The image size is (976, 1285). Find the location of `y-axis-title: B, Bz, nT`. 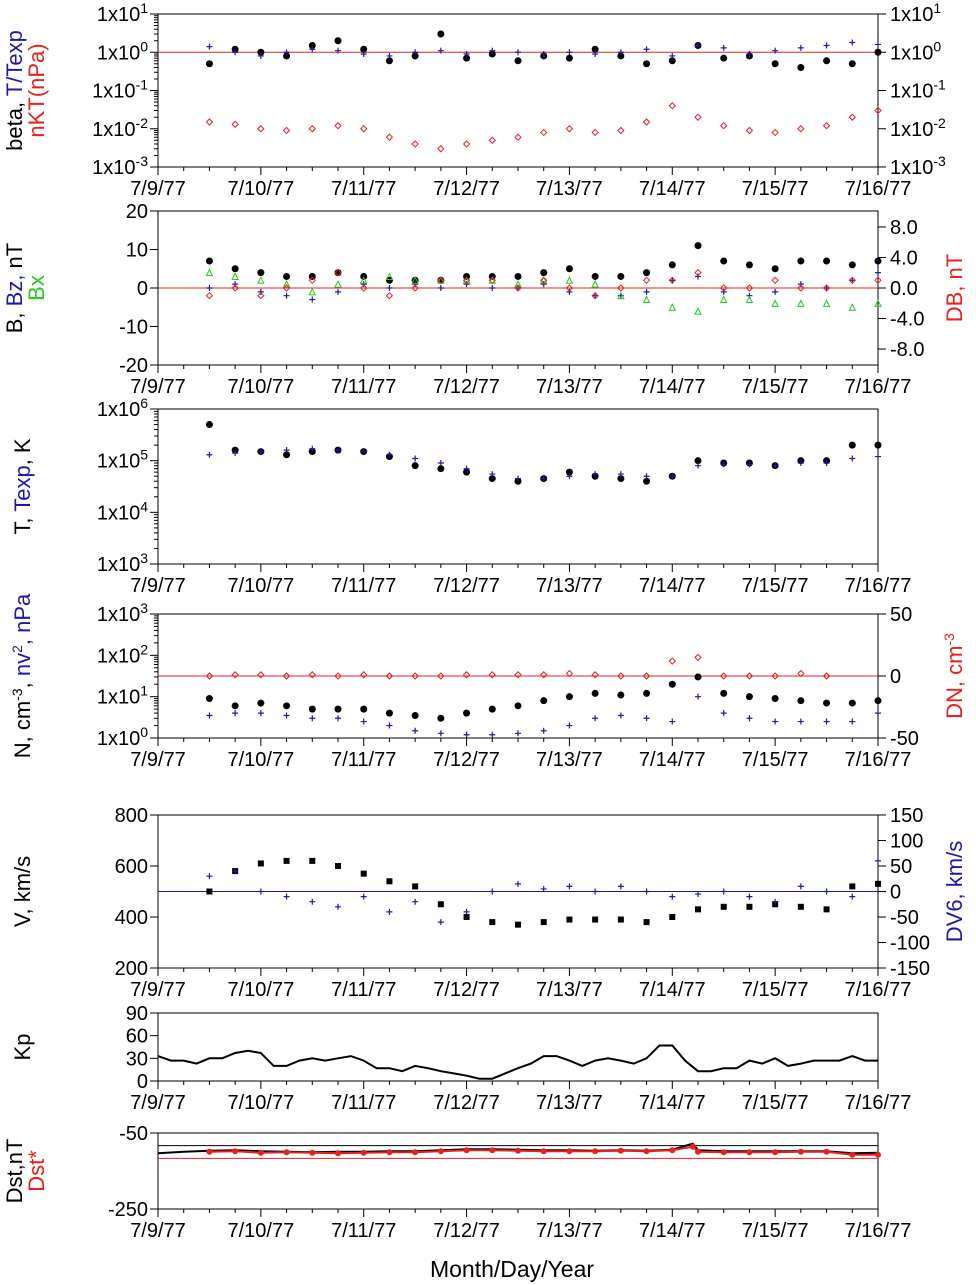

y-axis-title: B, Bz, nT is located at coordinates (14, 288).